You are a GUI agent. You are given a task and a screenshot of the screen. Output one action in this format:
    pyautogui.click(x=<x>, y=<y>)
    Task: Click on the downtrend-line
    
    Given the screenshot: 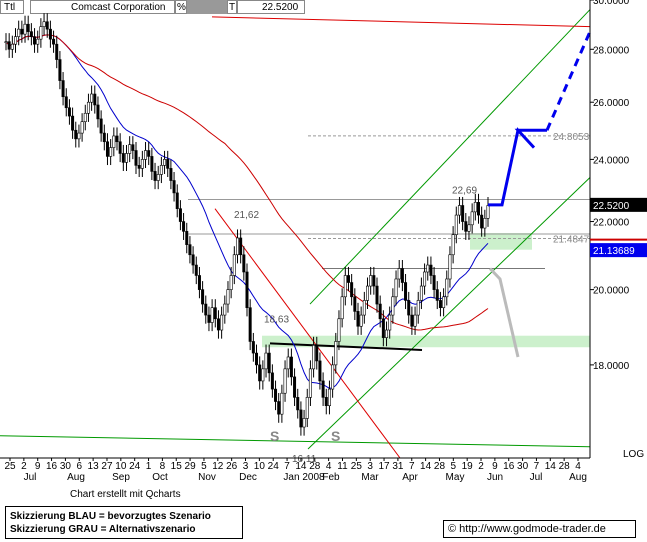 What is the action you would take?
    pyautogui.click(x=307, y=333)
    